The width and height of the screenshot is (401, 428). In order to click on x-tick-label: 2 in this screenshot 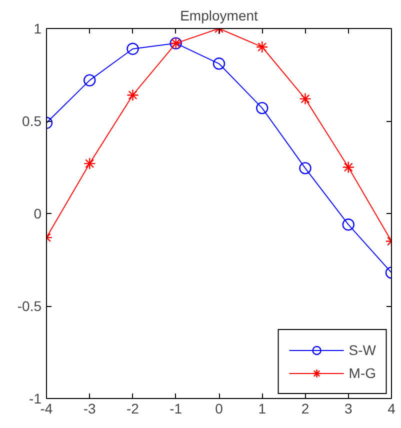, I will do `click(305, 408)`.